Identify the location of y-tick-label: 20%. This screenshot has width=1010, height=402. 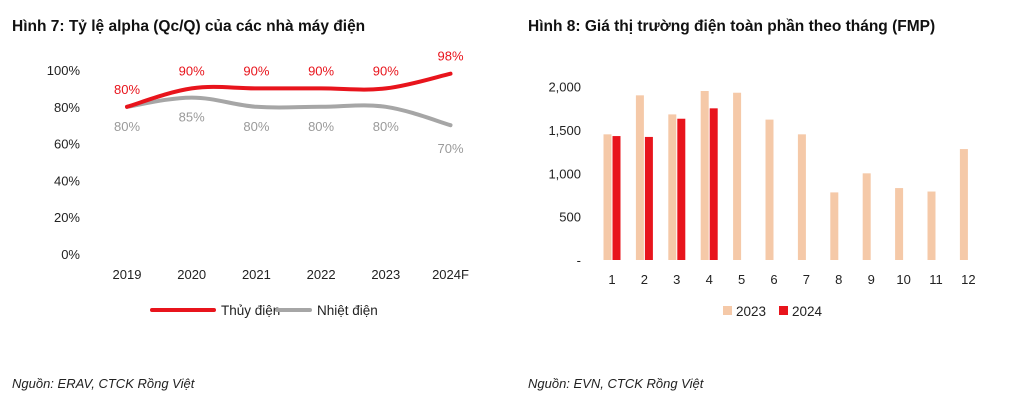
(67, 217).